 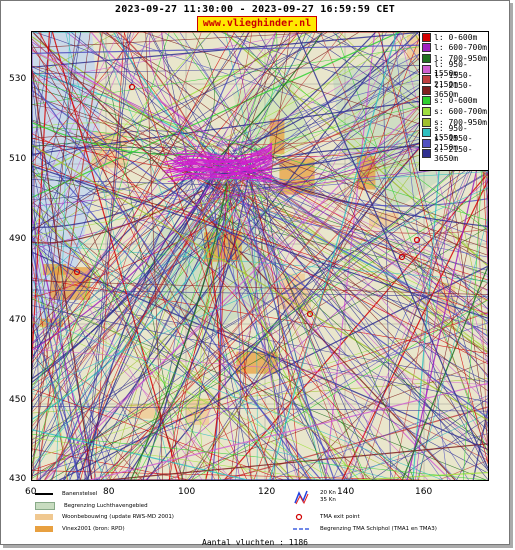 I want to click on site-banner: www.vlieghinder.nl, so click(x=257, y=24).